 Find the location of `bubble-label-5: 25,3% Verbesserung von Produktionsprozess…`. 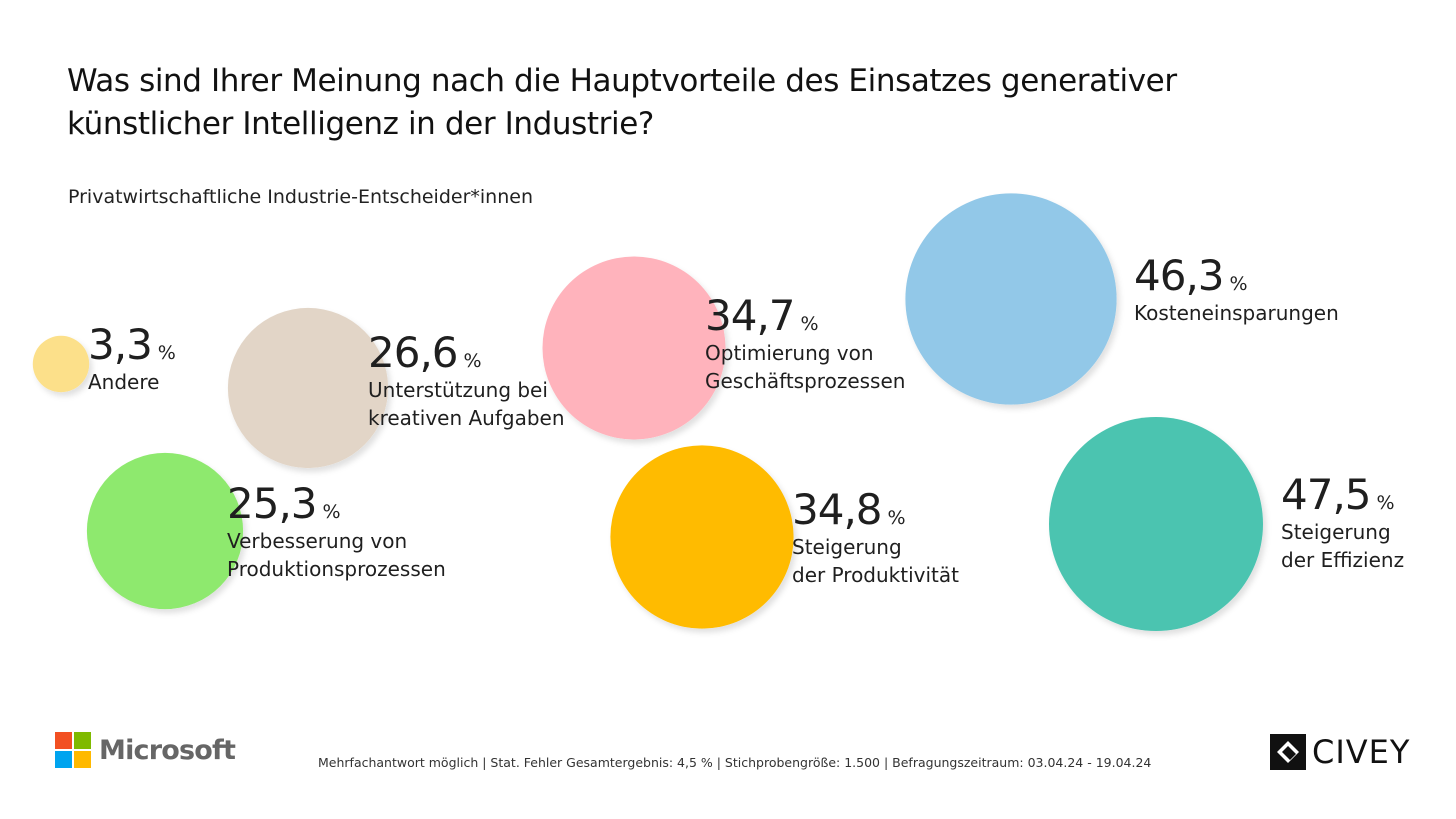

bubble-label-5: 25,3% Verbesserung von Produktionsprozess… is located at coordinates (336, 532).